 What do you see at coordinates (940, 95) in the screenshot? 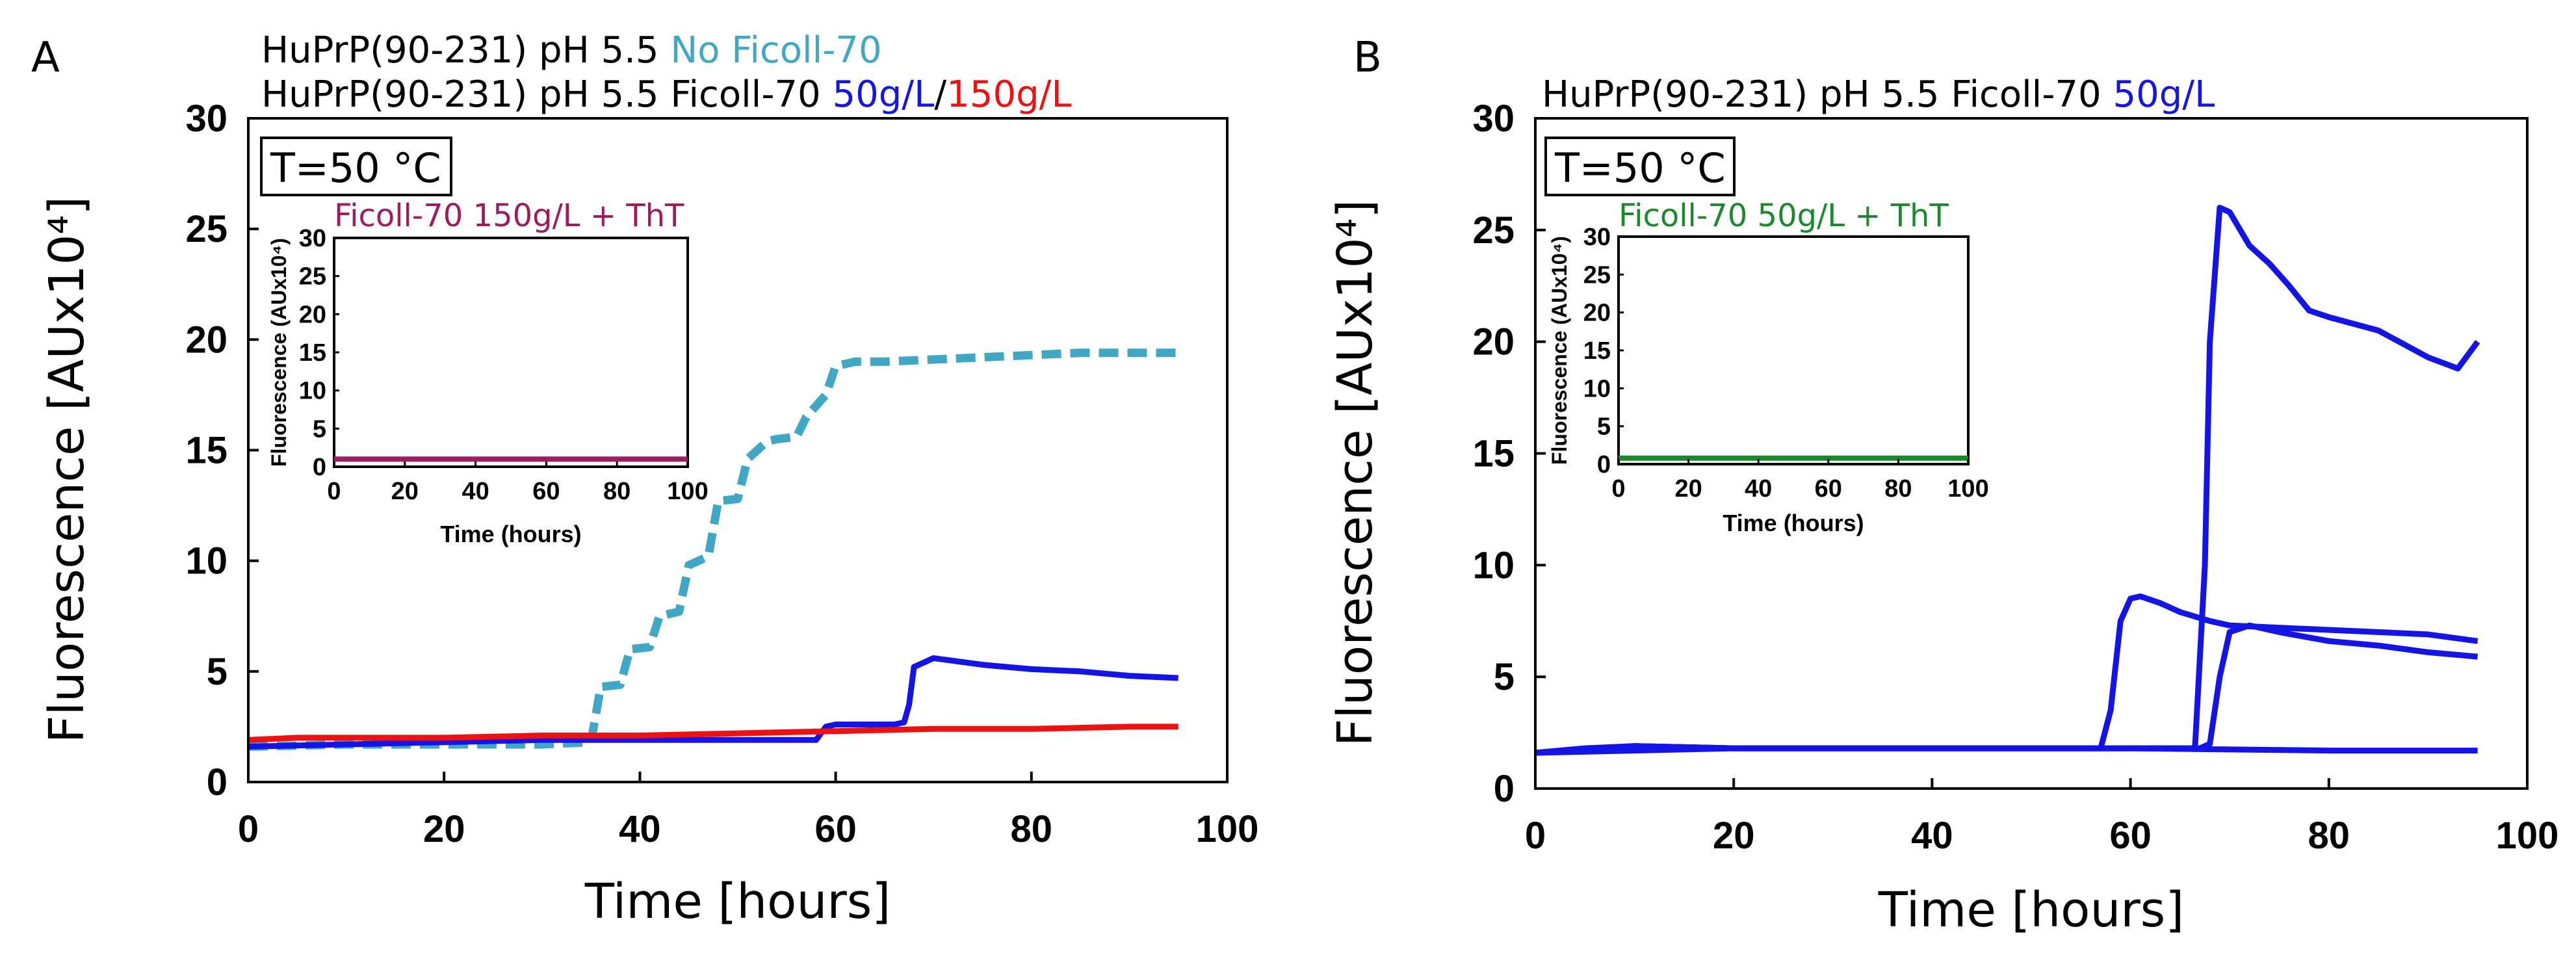
I see `panel-a-title2-sep: /` at bounding box center [940, 95].